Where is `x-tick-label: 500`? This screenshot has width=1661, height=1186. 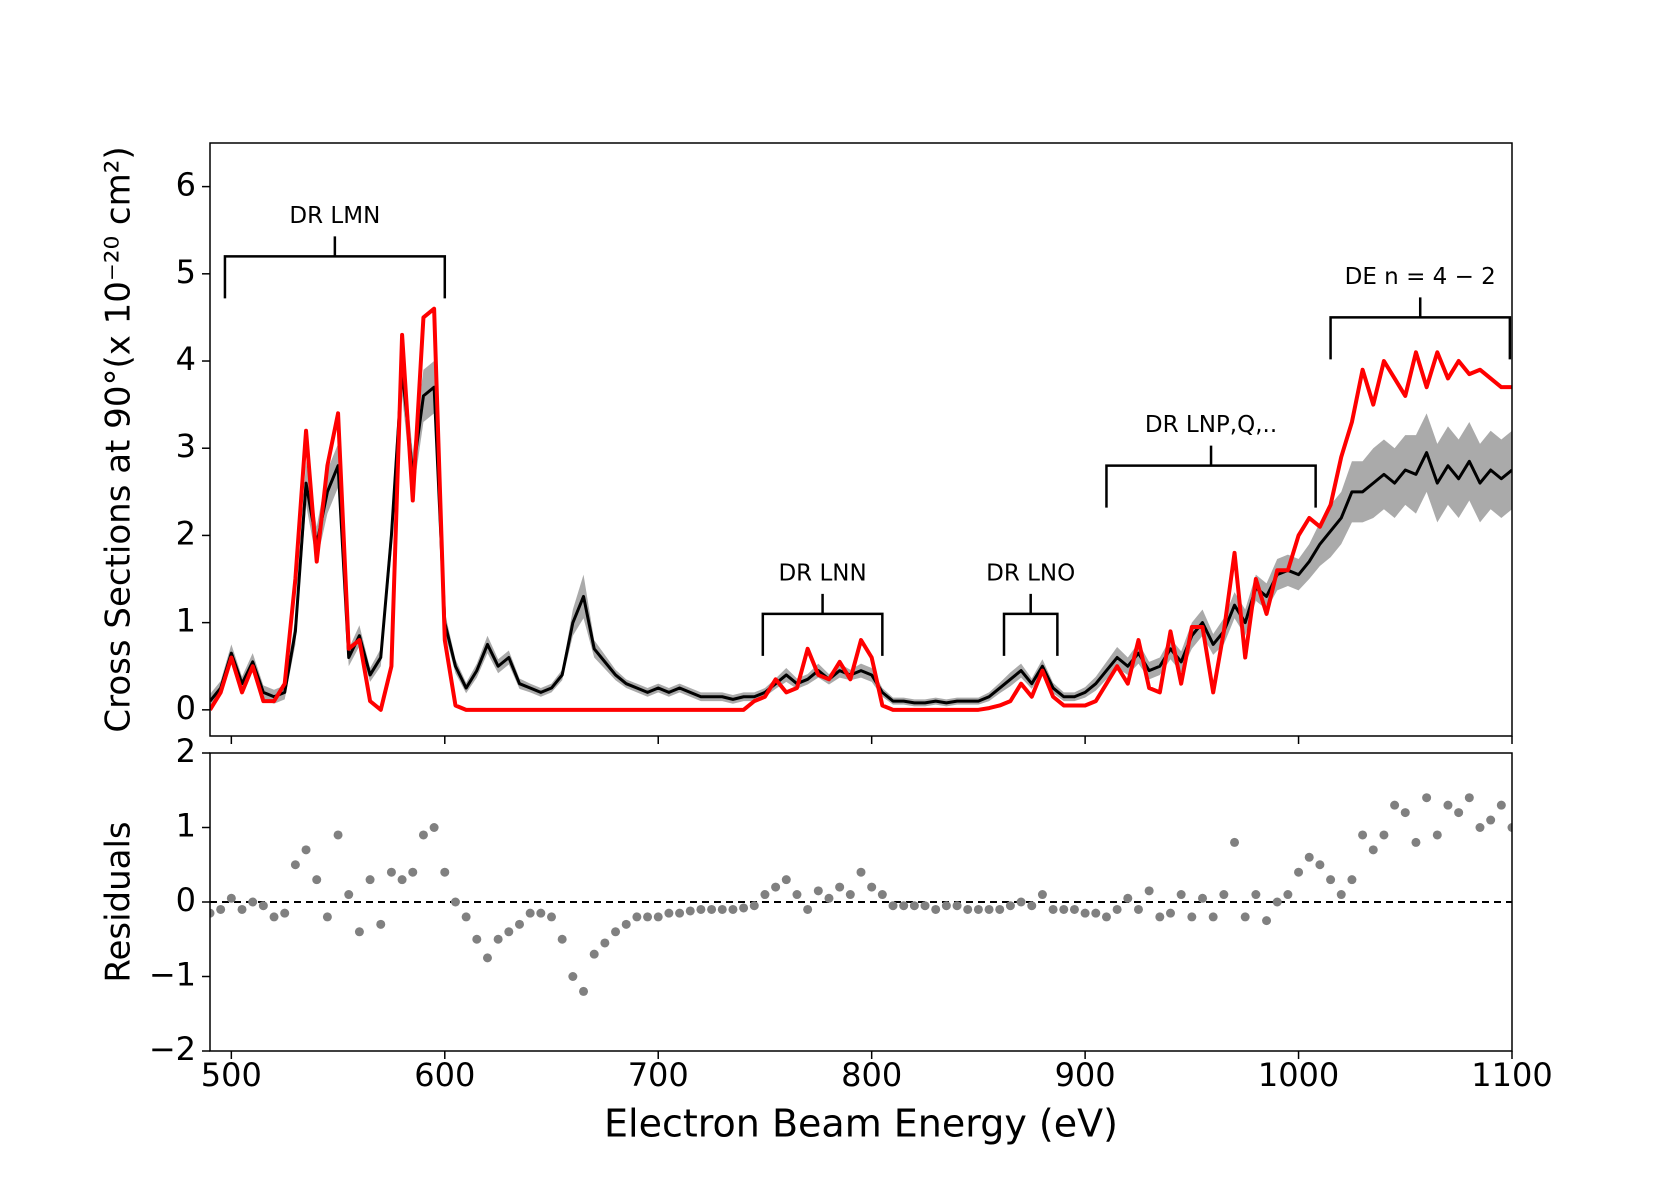 x-tick-label: 500 is located at coordinates (231, 1075).